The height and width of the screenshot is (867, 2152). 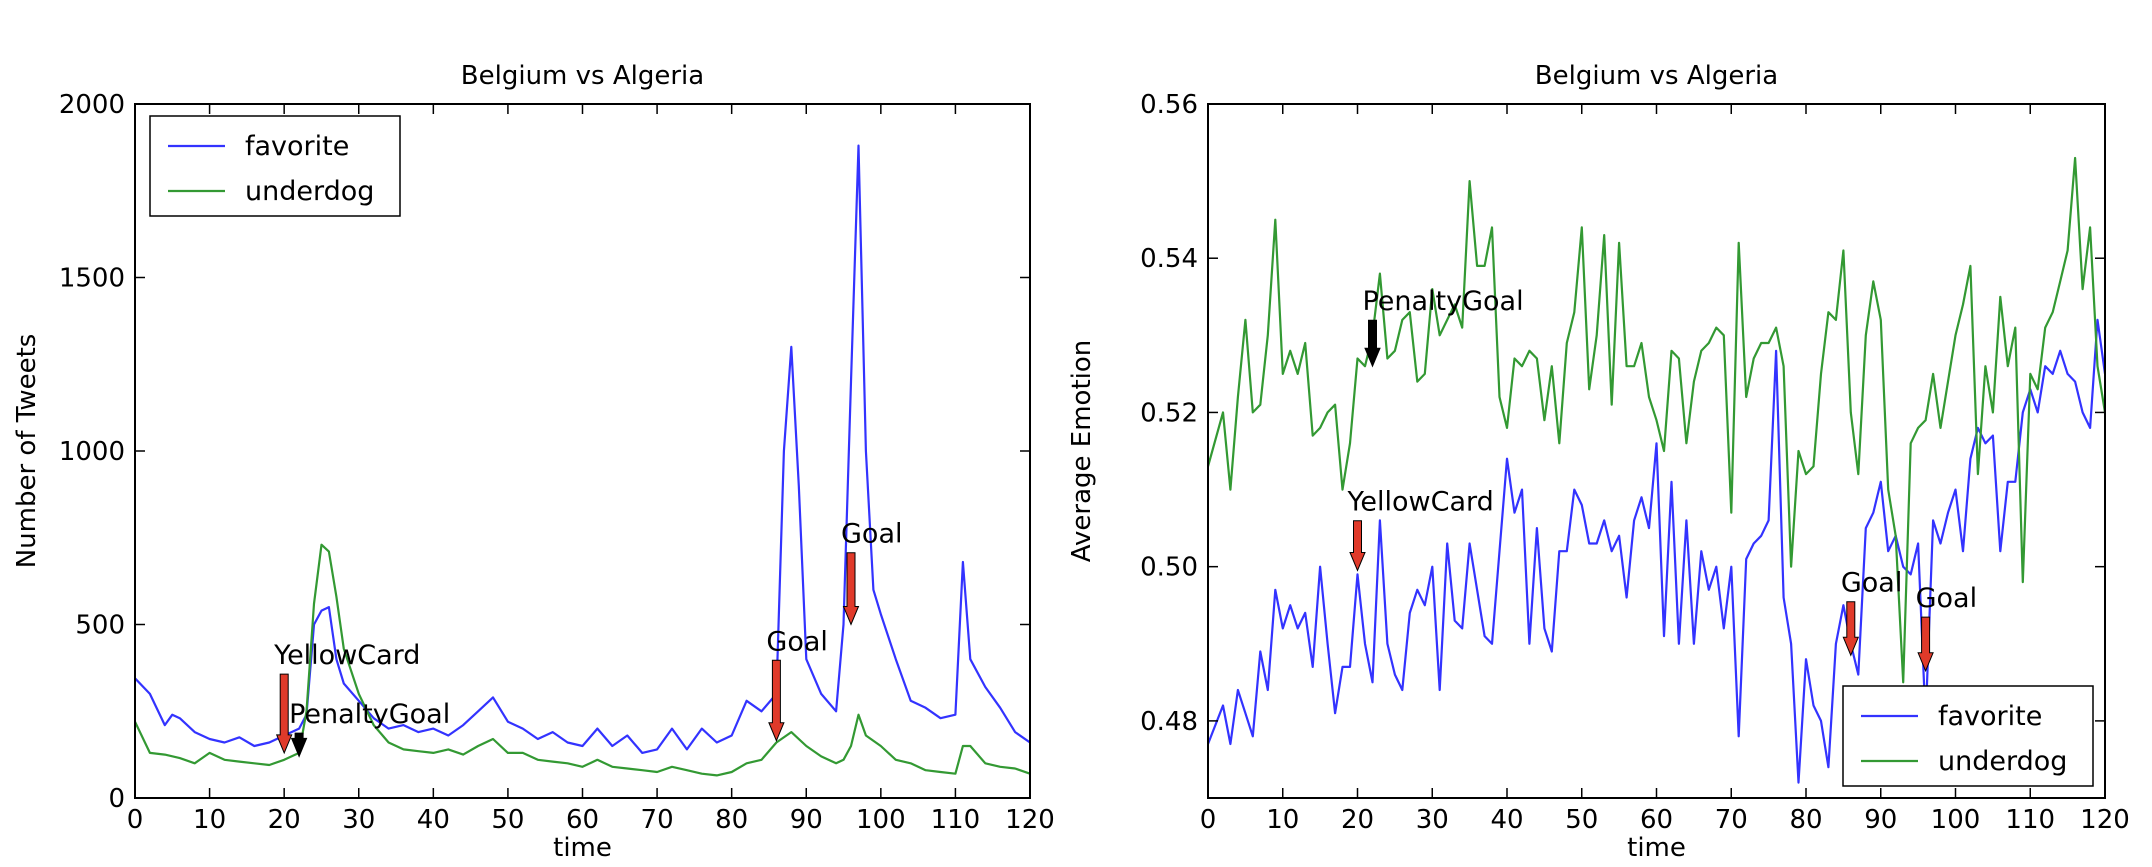 I want to click on y-tick-label: 2000, so click(x=92, y=105).